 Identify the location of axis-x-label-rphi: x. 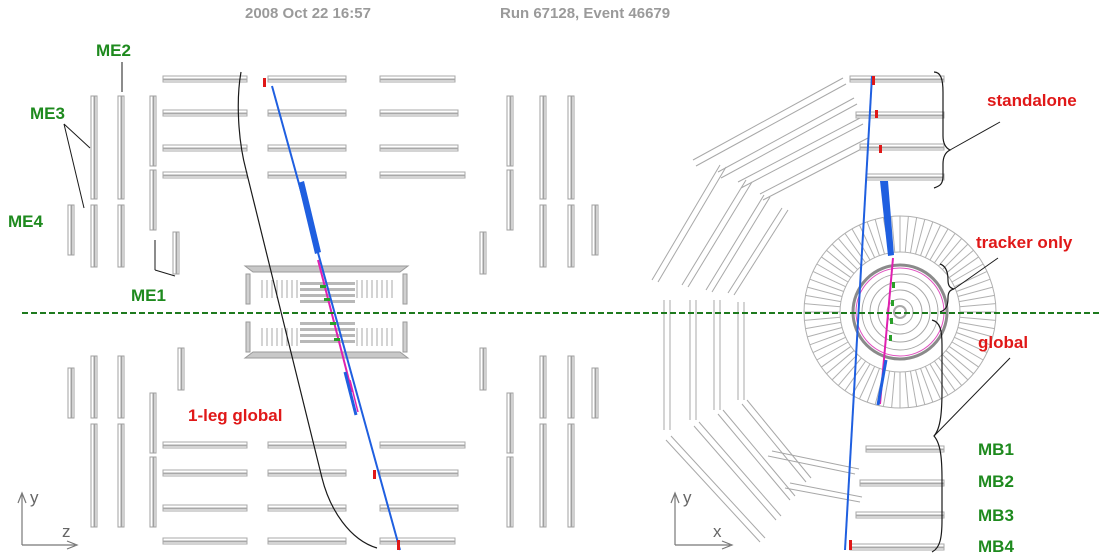
(717, 531).